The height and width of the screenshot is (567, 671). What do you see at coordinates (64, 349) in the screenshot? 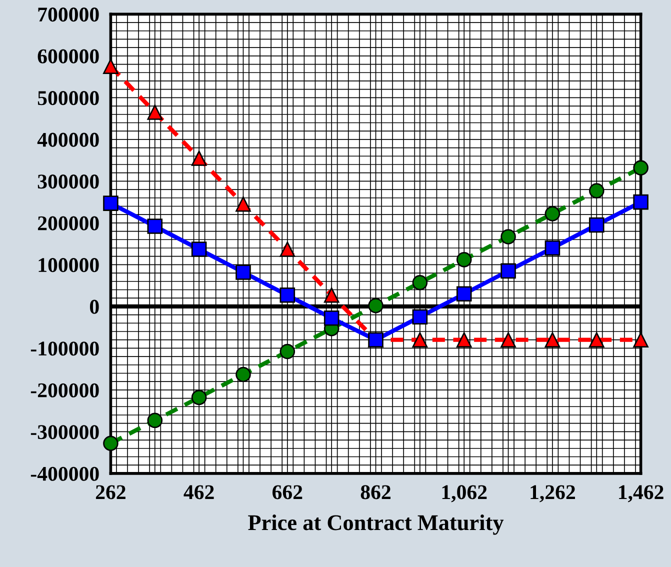
I see `y-tick-label: -100000` at bounding box center [64, 349].